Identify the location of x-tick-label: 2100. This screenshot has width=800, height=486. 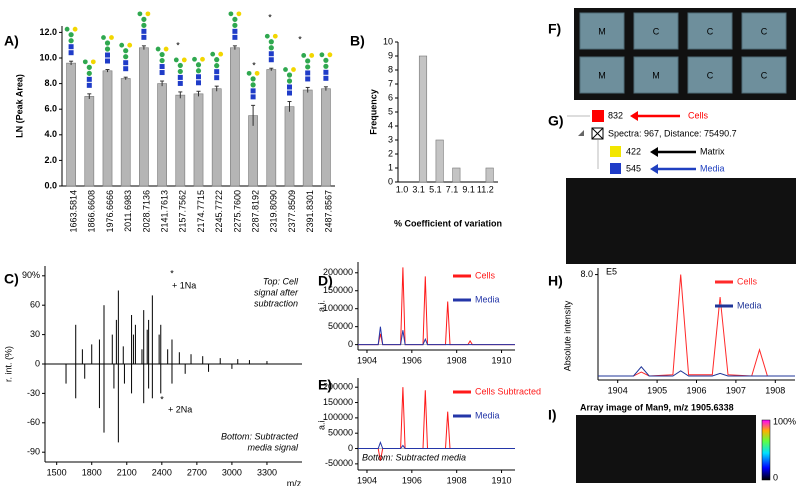
(127, 472).